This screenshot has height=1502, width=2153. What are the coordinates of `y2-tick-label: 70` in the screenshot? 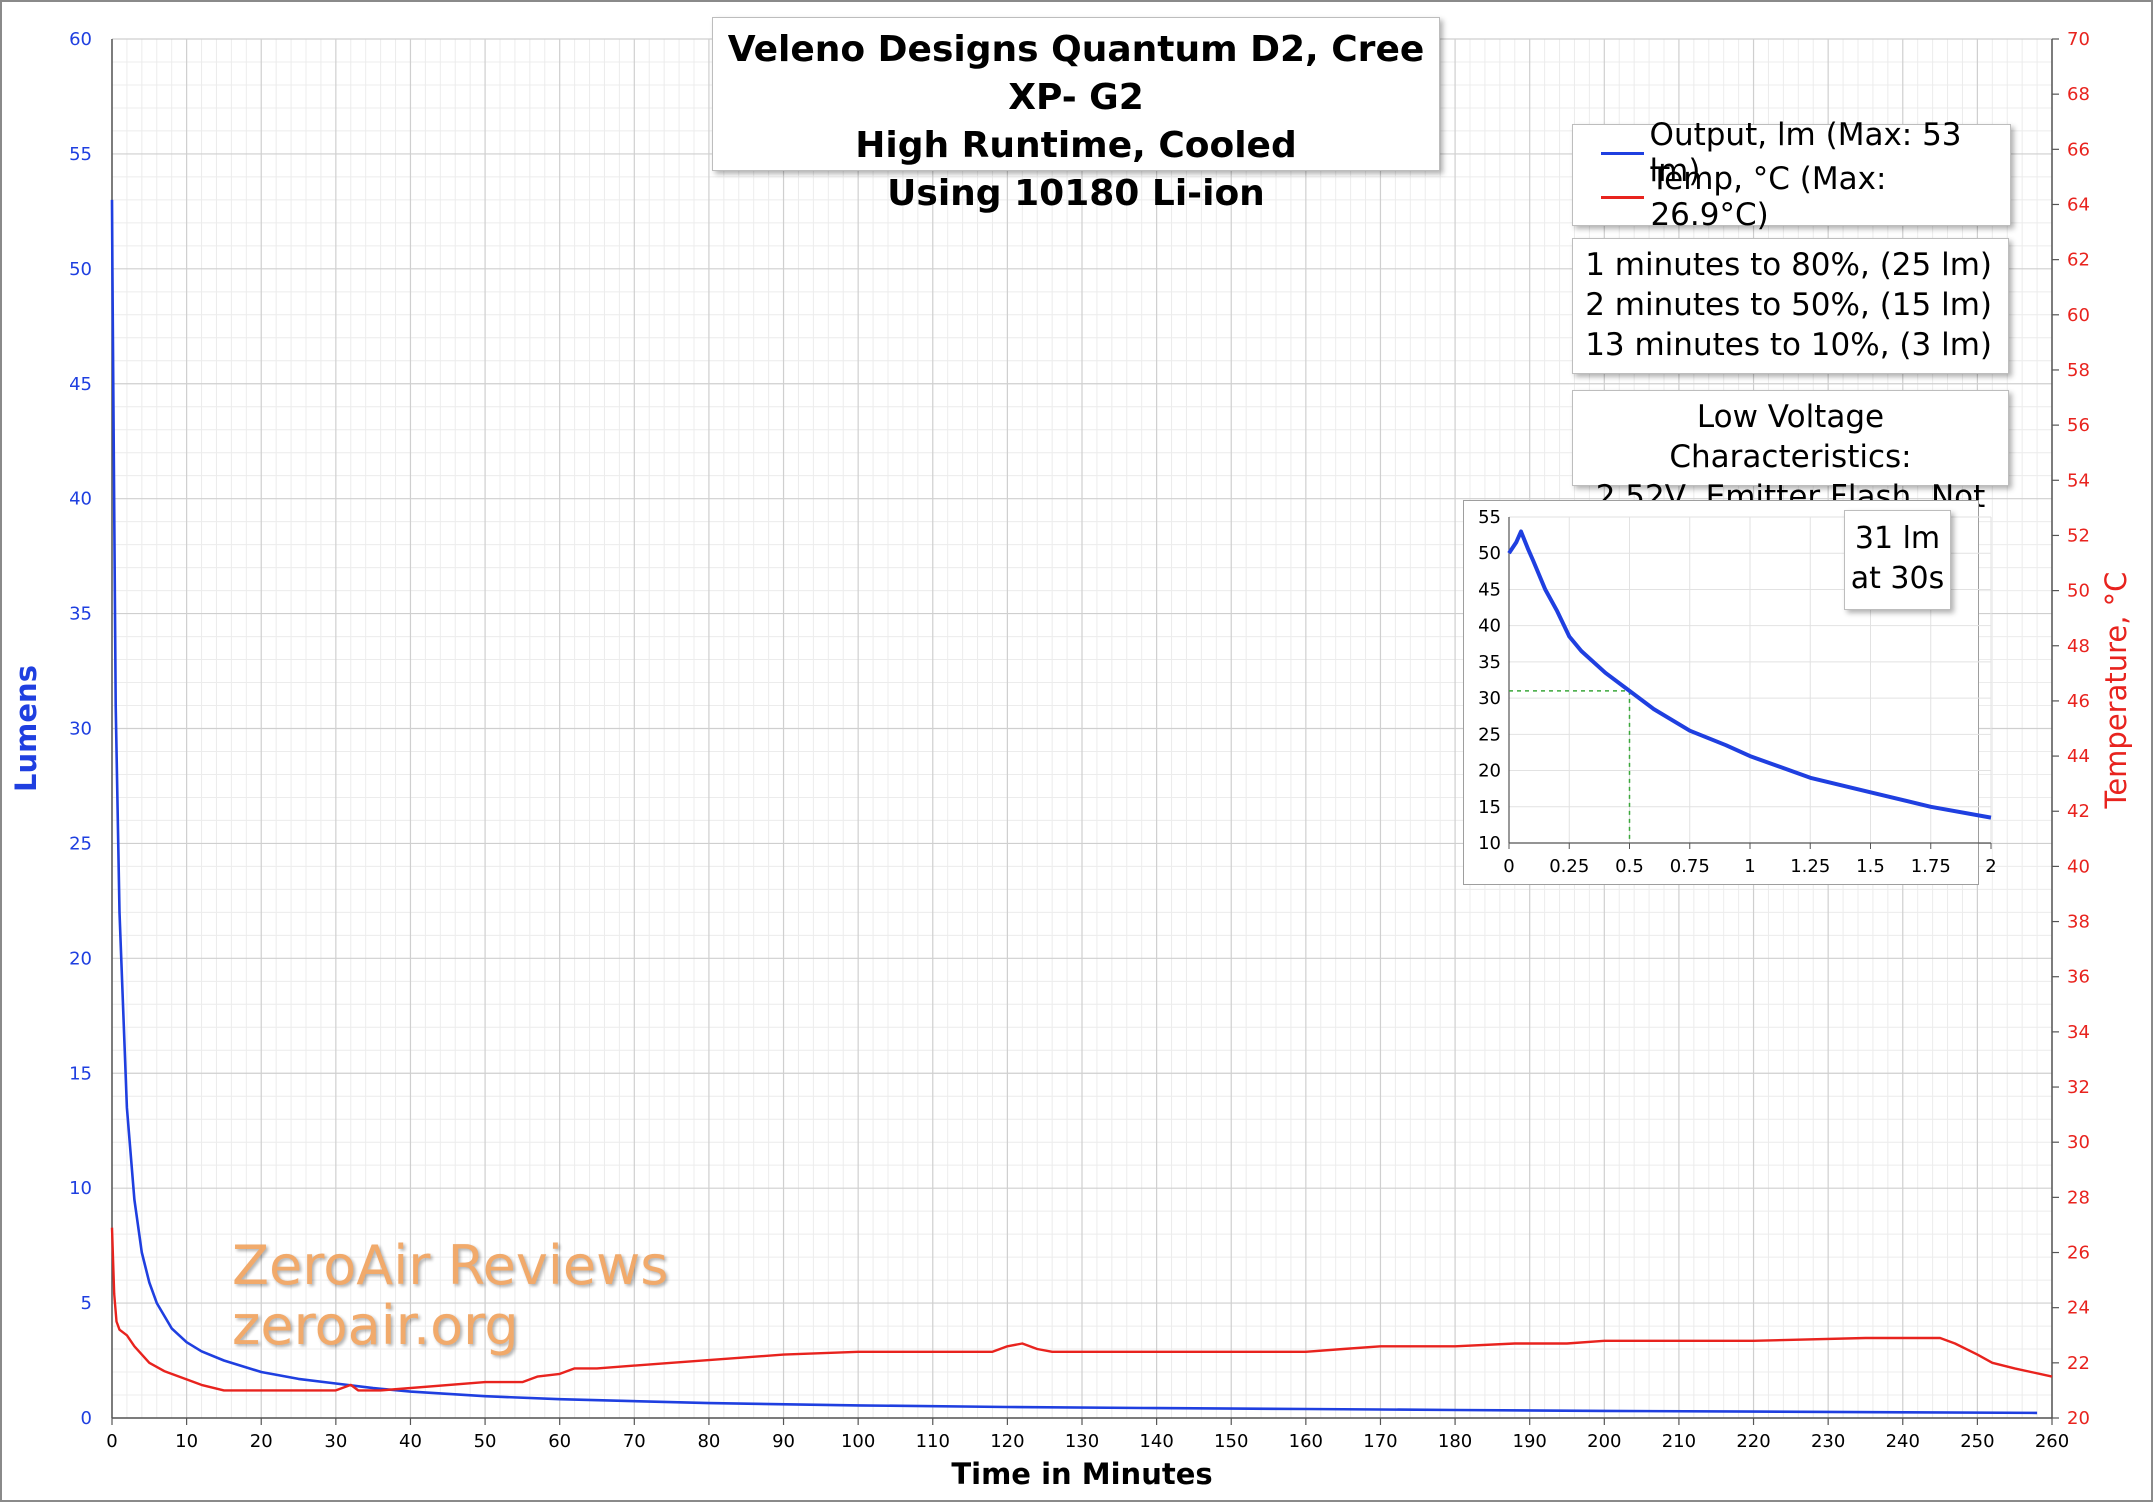 It's located at (2078, 39).